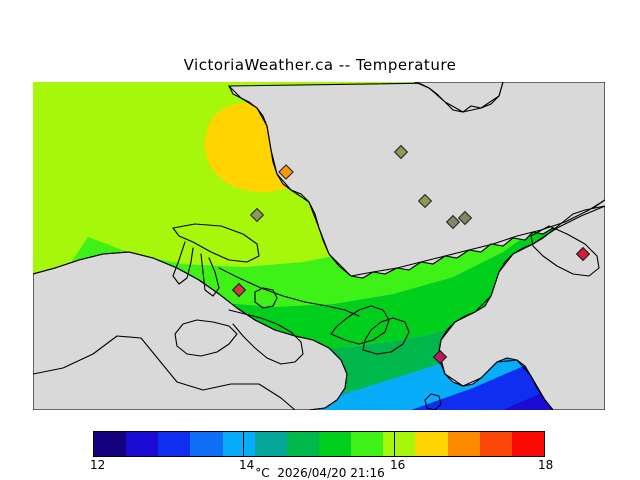 The image size is (640, 480). What do you see at coordinates (398, 465) in the screenshot?
I see `colorbar-label-mid2: 16` at bounding box center [398, 465].